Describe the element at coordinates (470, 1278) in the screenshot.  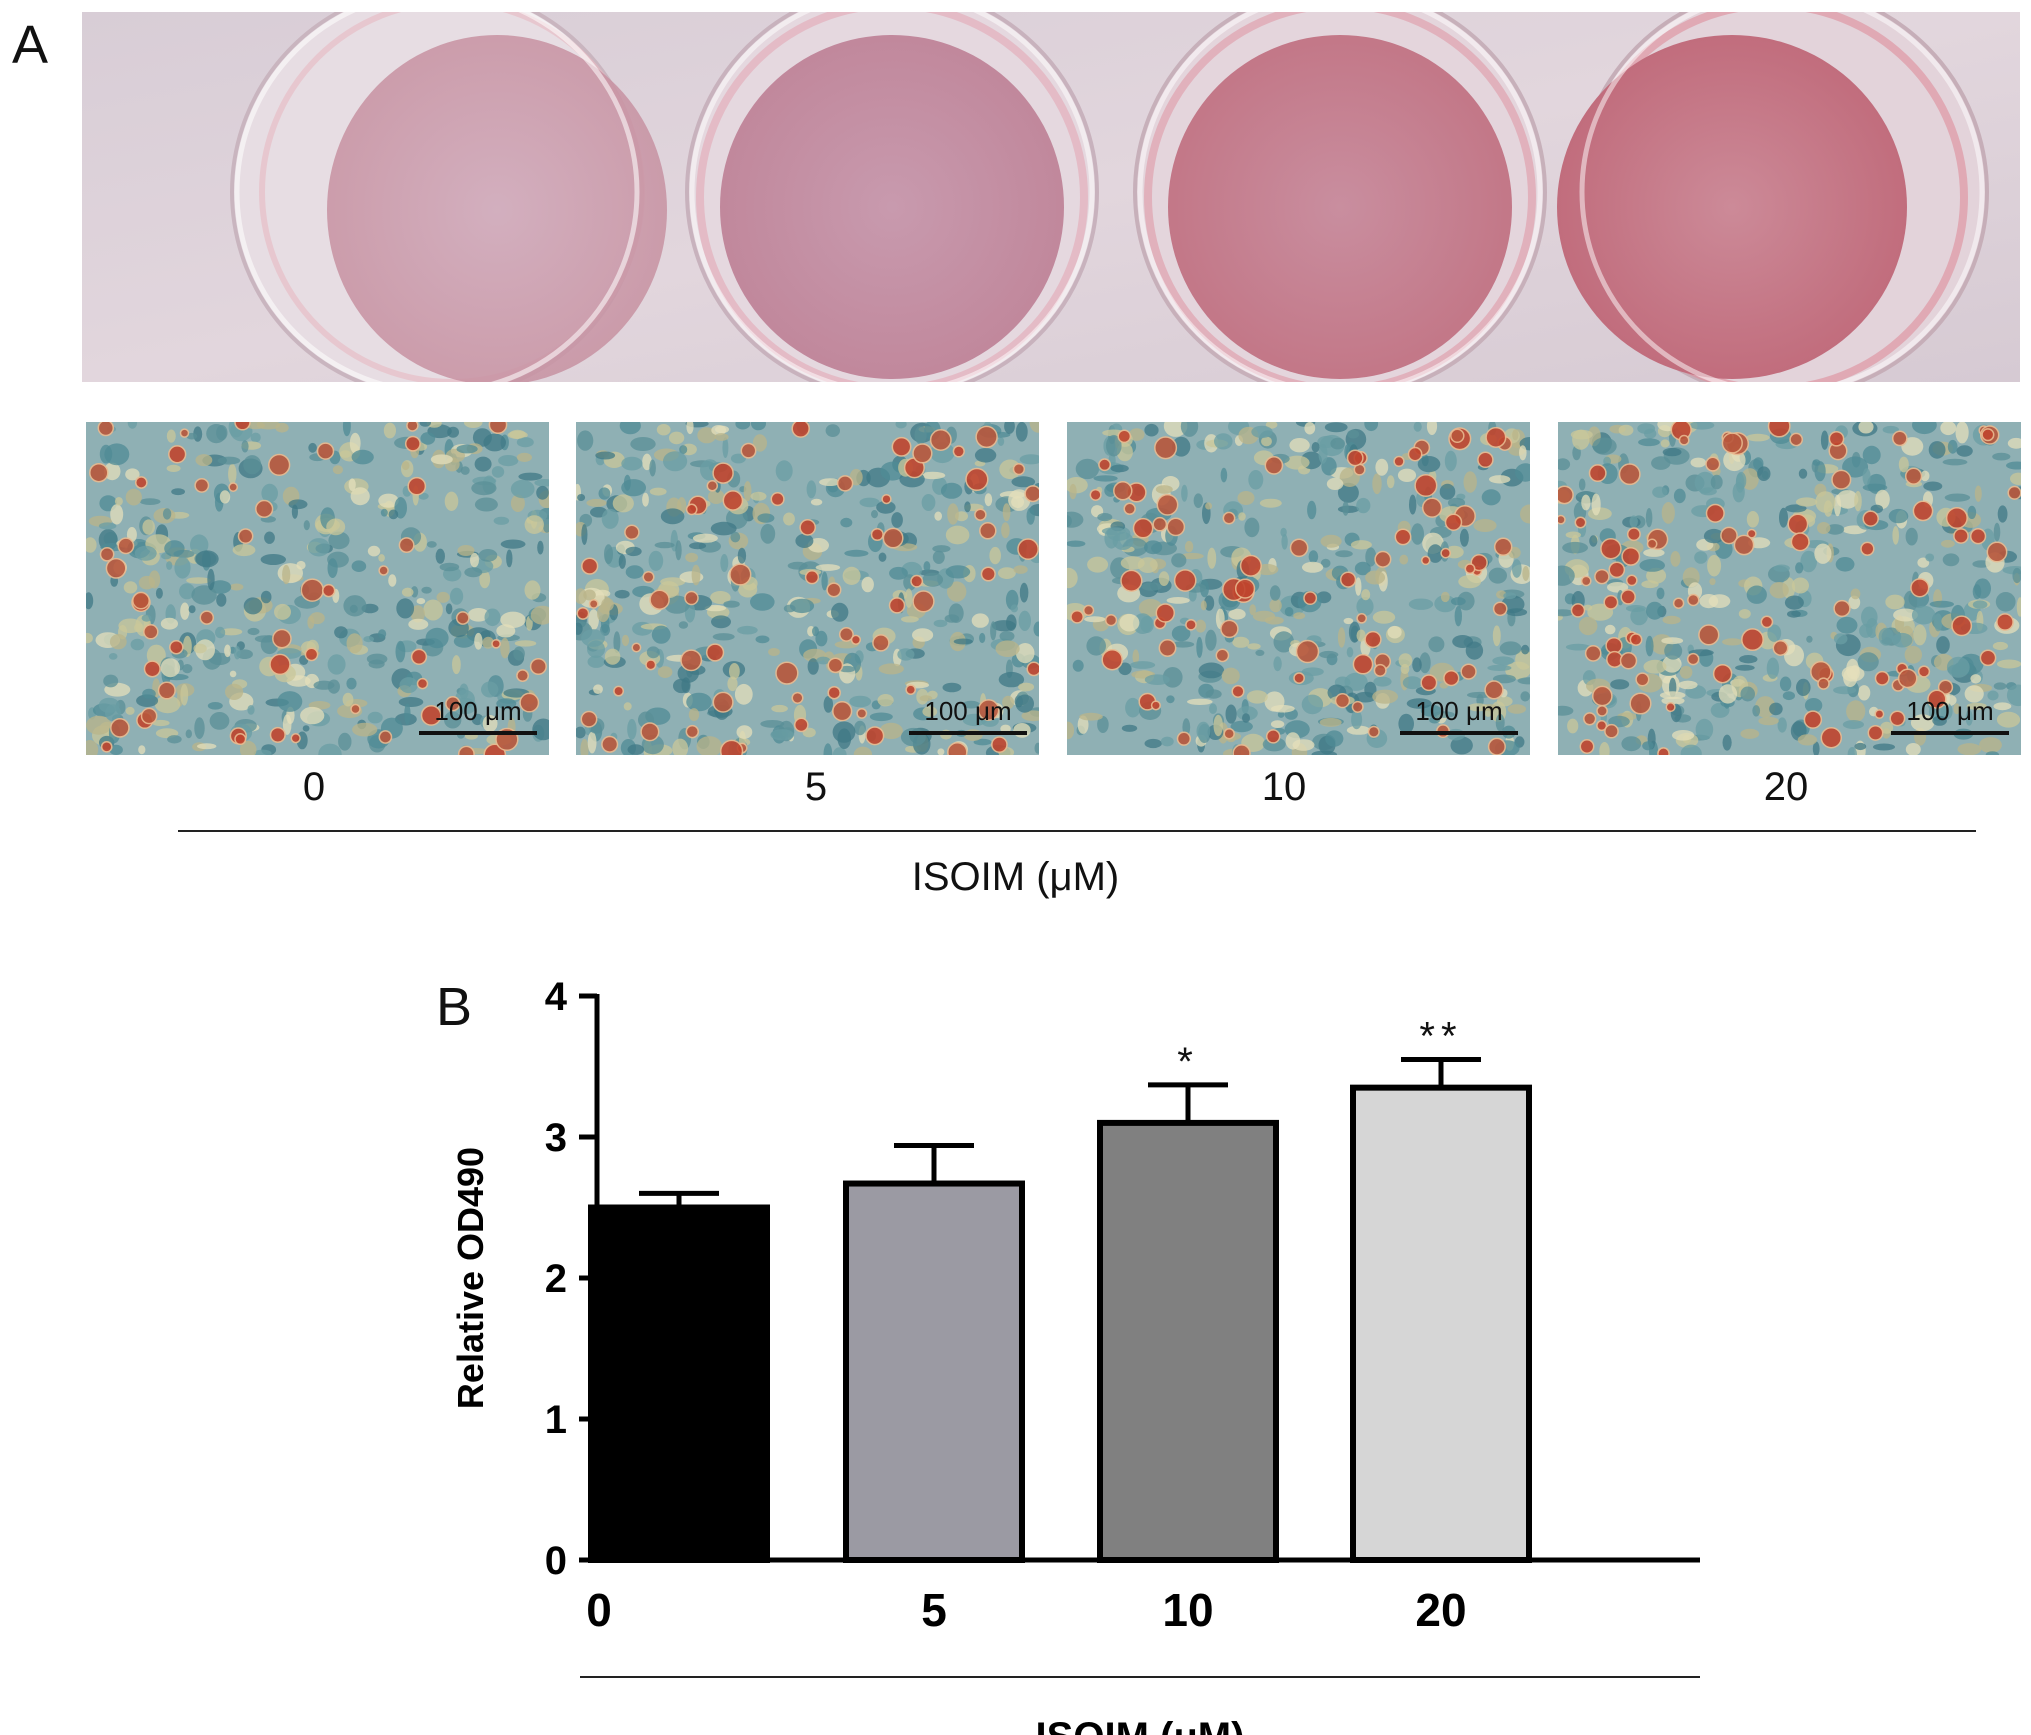
I see `y-axis-label: Relative OD490` at that location.